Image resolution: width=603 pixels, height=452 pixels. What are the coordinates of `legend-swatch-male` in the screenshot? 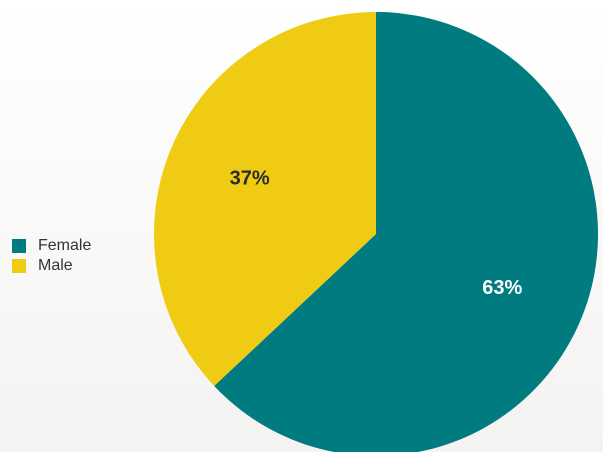 It's located at (19, 266).